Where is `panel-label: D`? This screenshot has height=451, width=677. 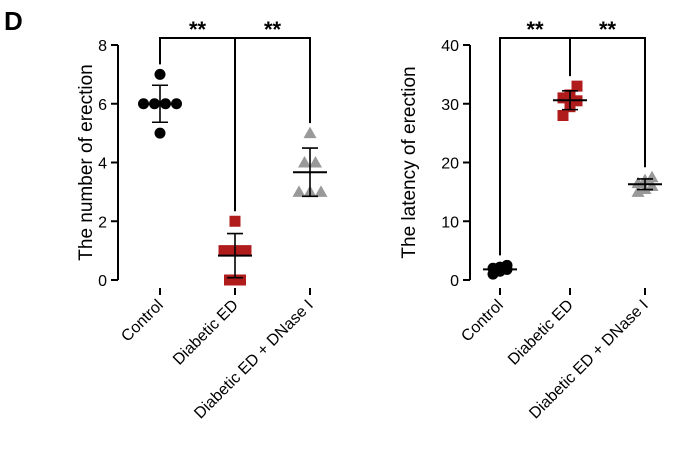 panel-label: D is located at coordinates (13, 21).